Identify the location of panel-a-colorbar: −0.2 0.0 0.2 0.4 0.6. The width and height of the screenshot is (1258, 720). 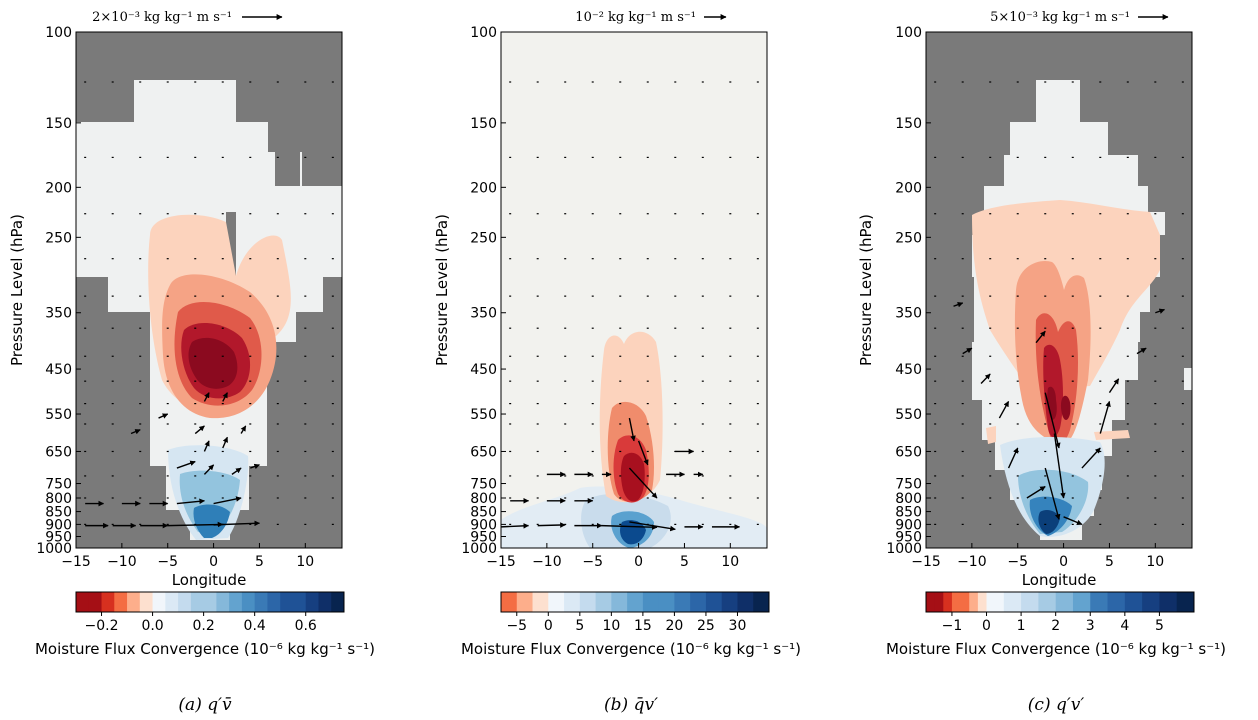
(210, 612).